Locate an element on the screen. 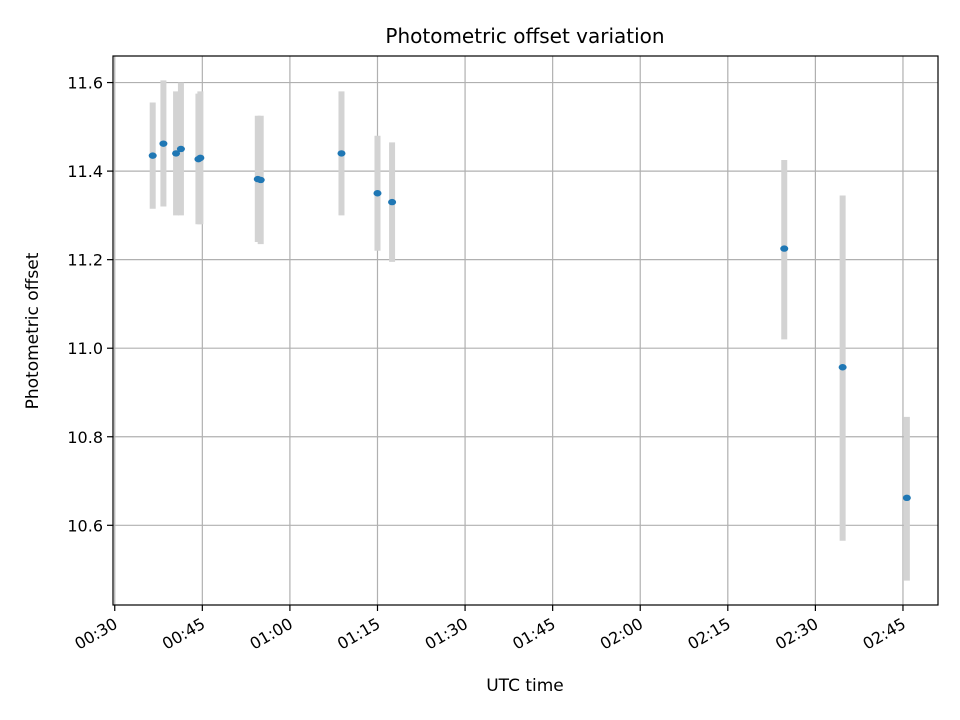 This screenshot has height=720, width=960. chart-title: Photometric offset variation is located at coordinates (524, 36).